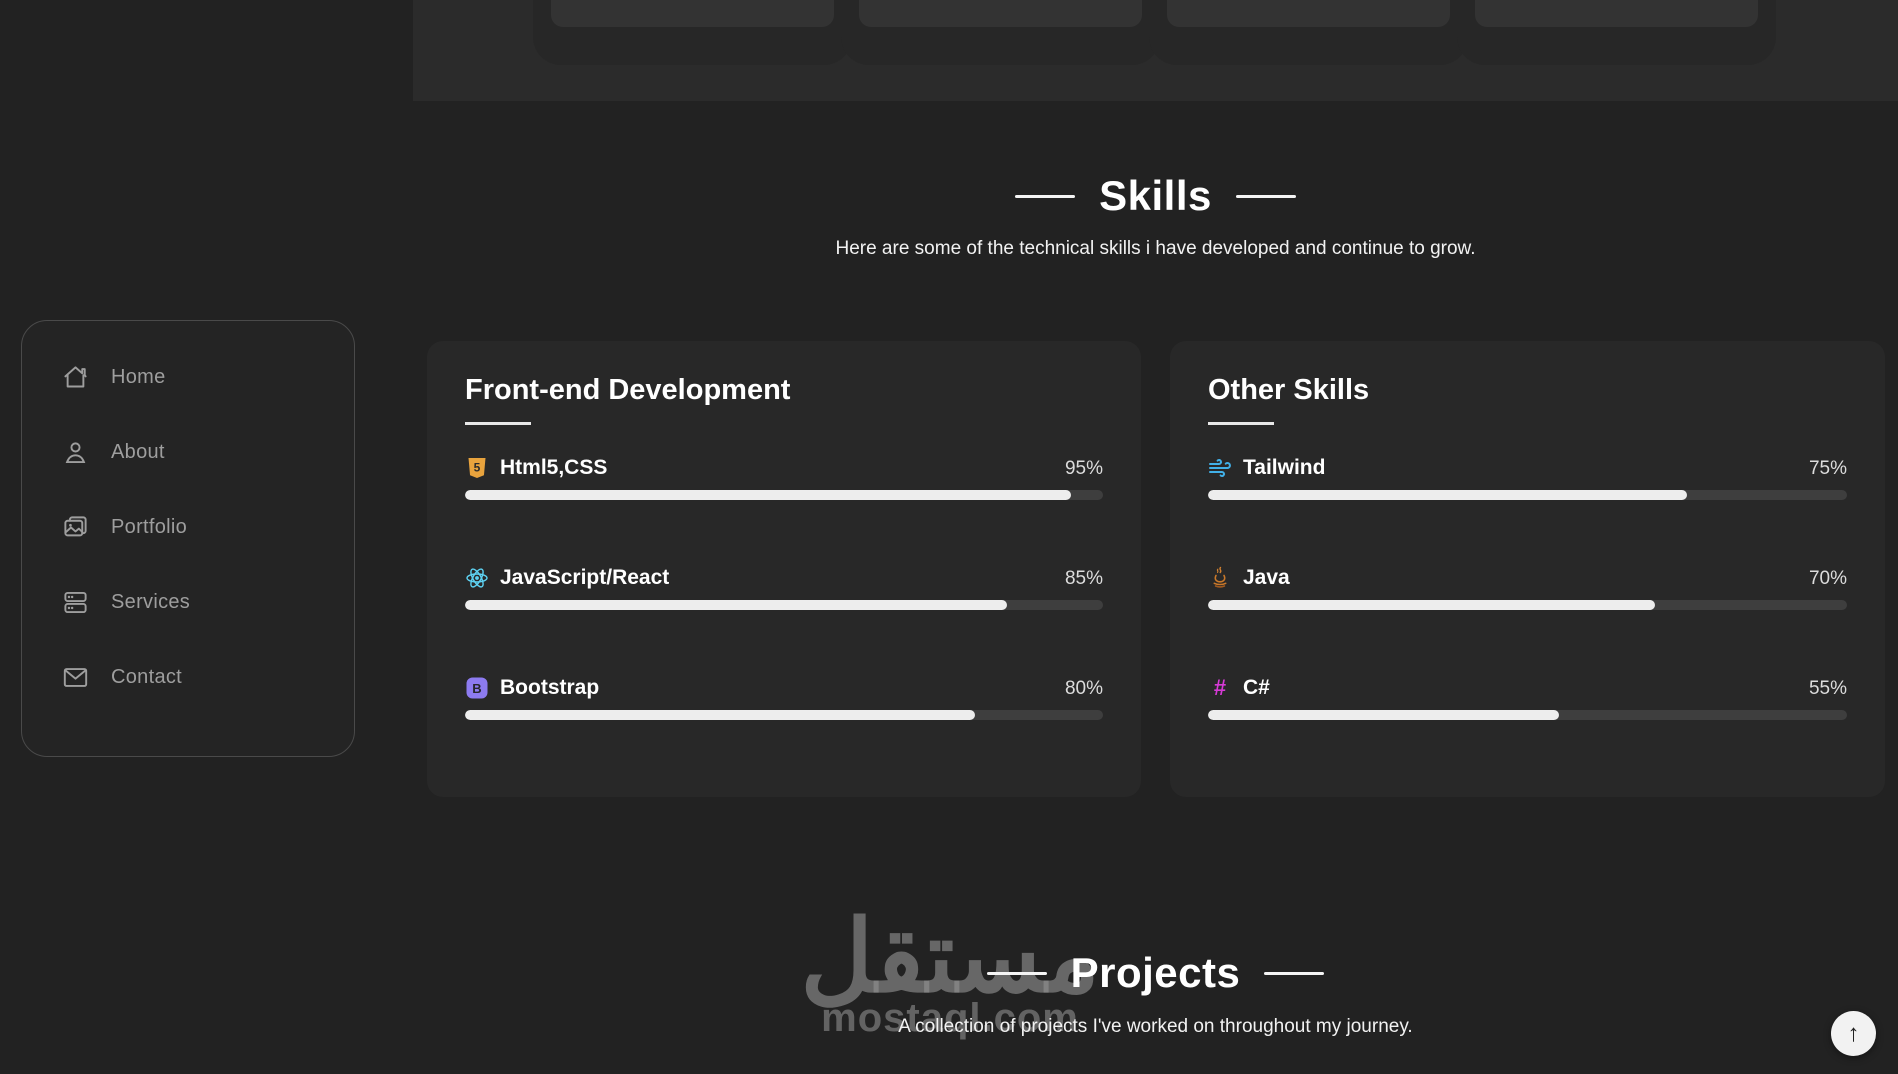  I want to click on arrow-up-icon: ↑, so click(1853, 1033).